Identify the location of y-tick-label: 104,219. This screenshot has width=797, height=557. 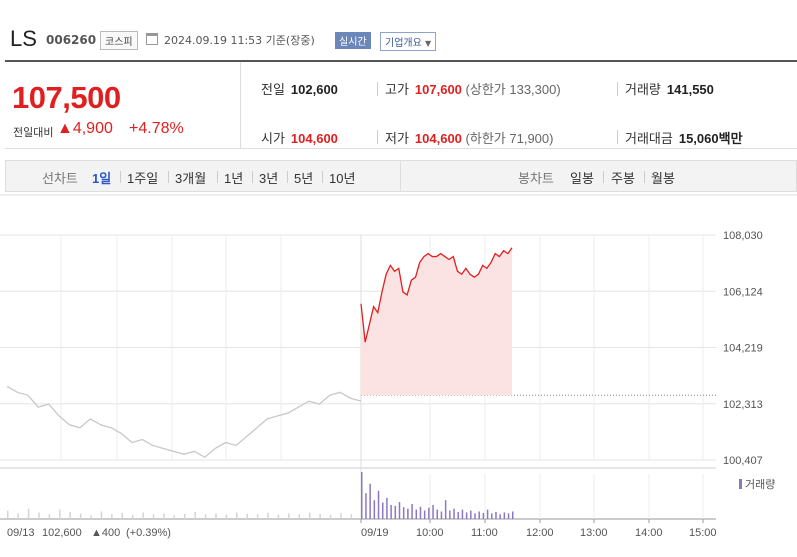
(743, 349).